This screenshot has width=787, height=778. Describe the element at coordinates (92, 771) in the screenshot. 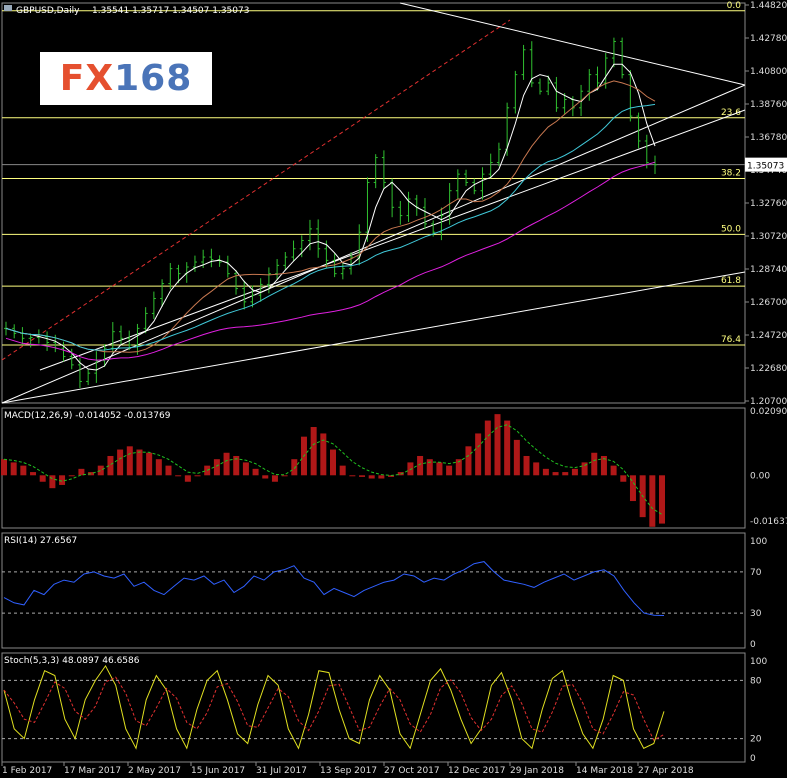

I see `x-tick-label: 17 Mar 2017` at that location.